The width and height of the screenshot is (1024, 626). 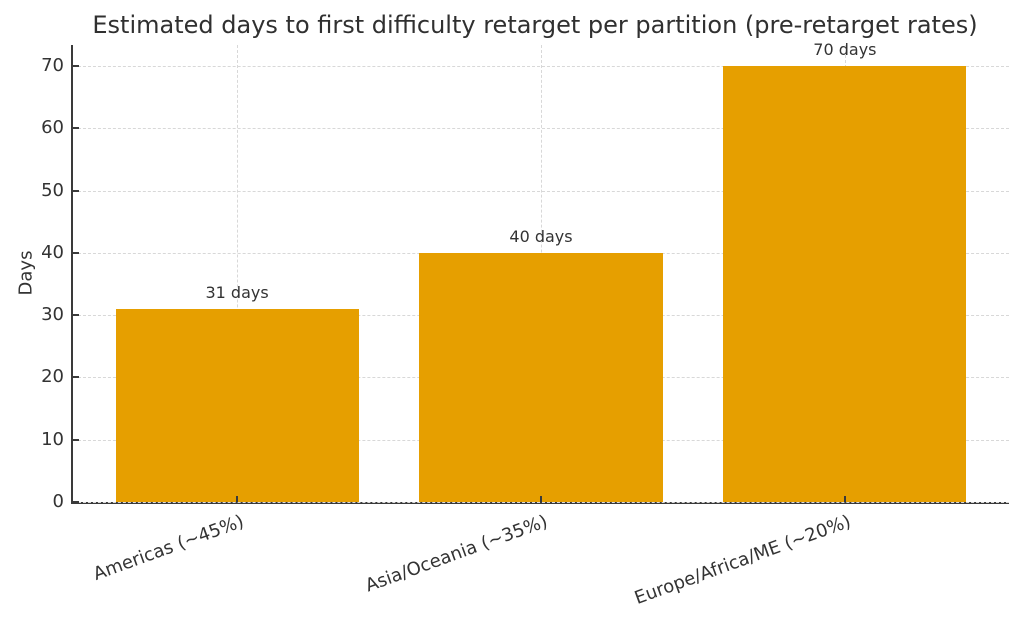 I want to click on bar-value-label: 31 days, so click(x=237, y=292).